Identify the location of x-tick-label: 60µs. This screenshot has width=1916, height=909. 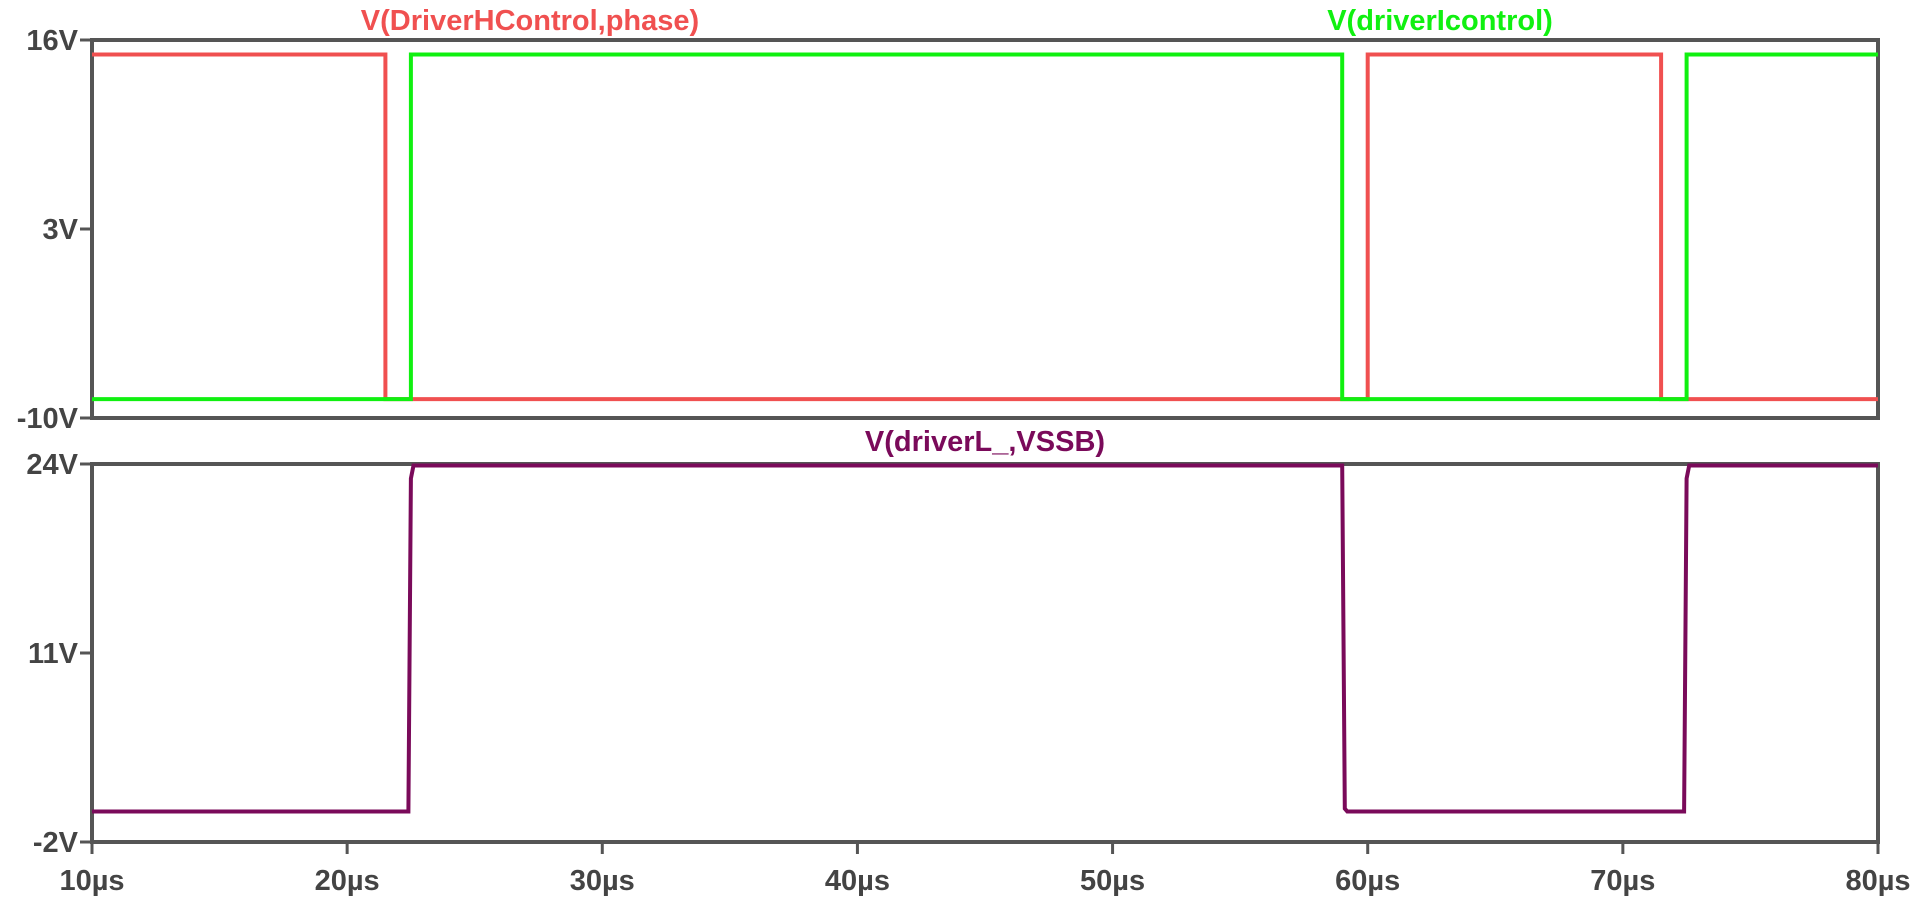
(1367, 881).